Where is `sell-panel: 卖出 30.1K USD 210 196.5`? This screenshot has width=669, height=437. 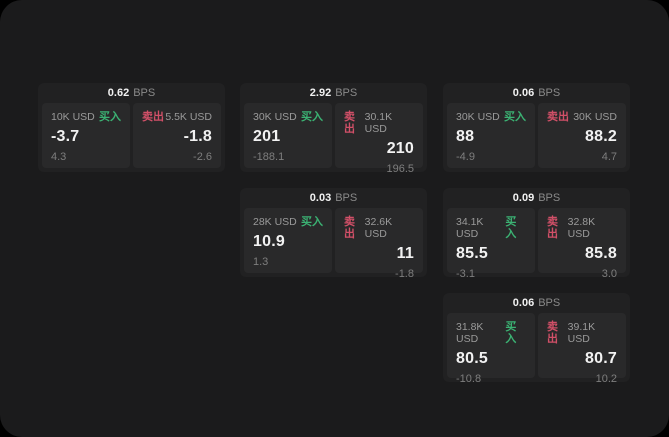 sell-panel: 卖出 30.1K USD 210 196.5 is located at coordinates (379, 139).